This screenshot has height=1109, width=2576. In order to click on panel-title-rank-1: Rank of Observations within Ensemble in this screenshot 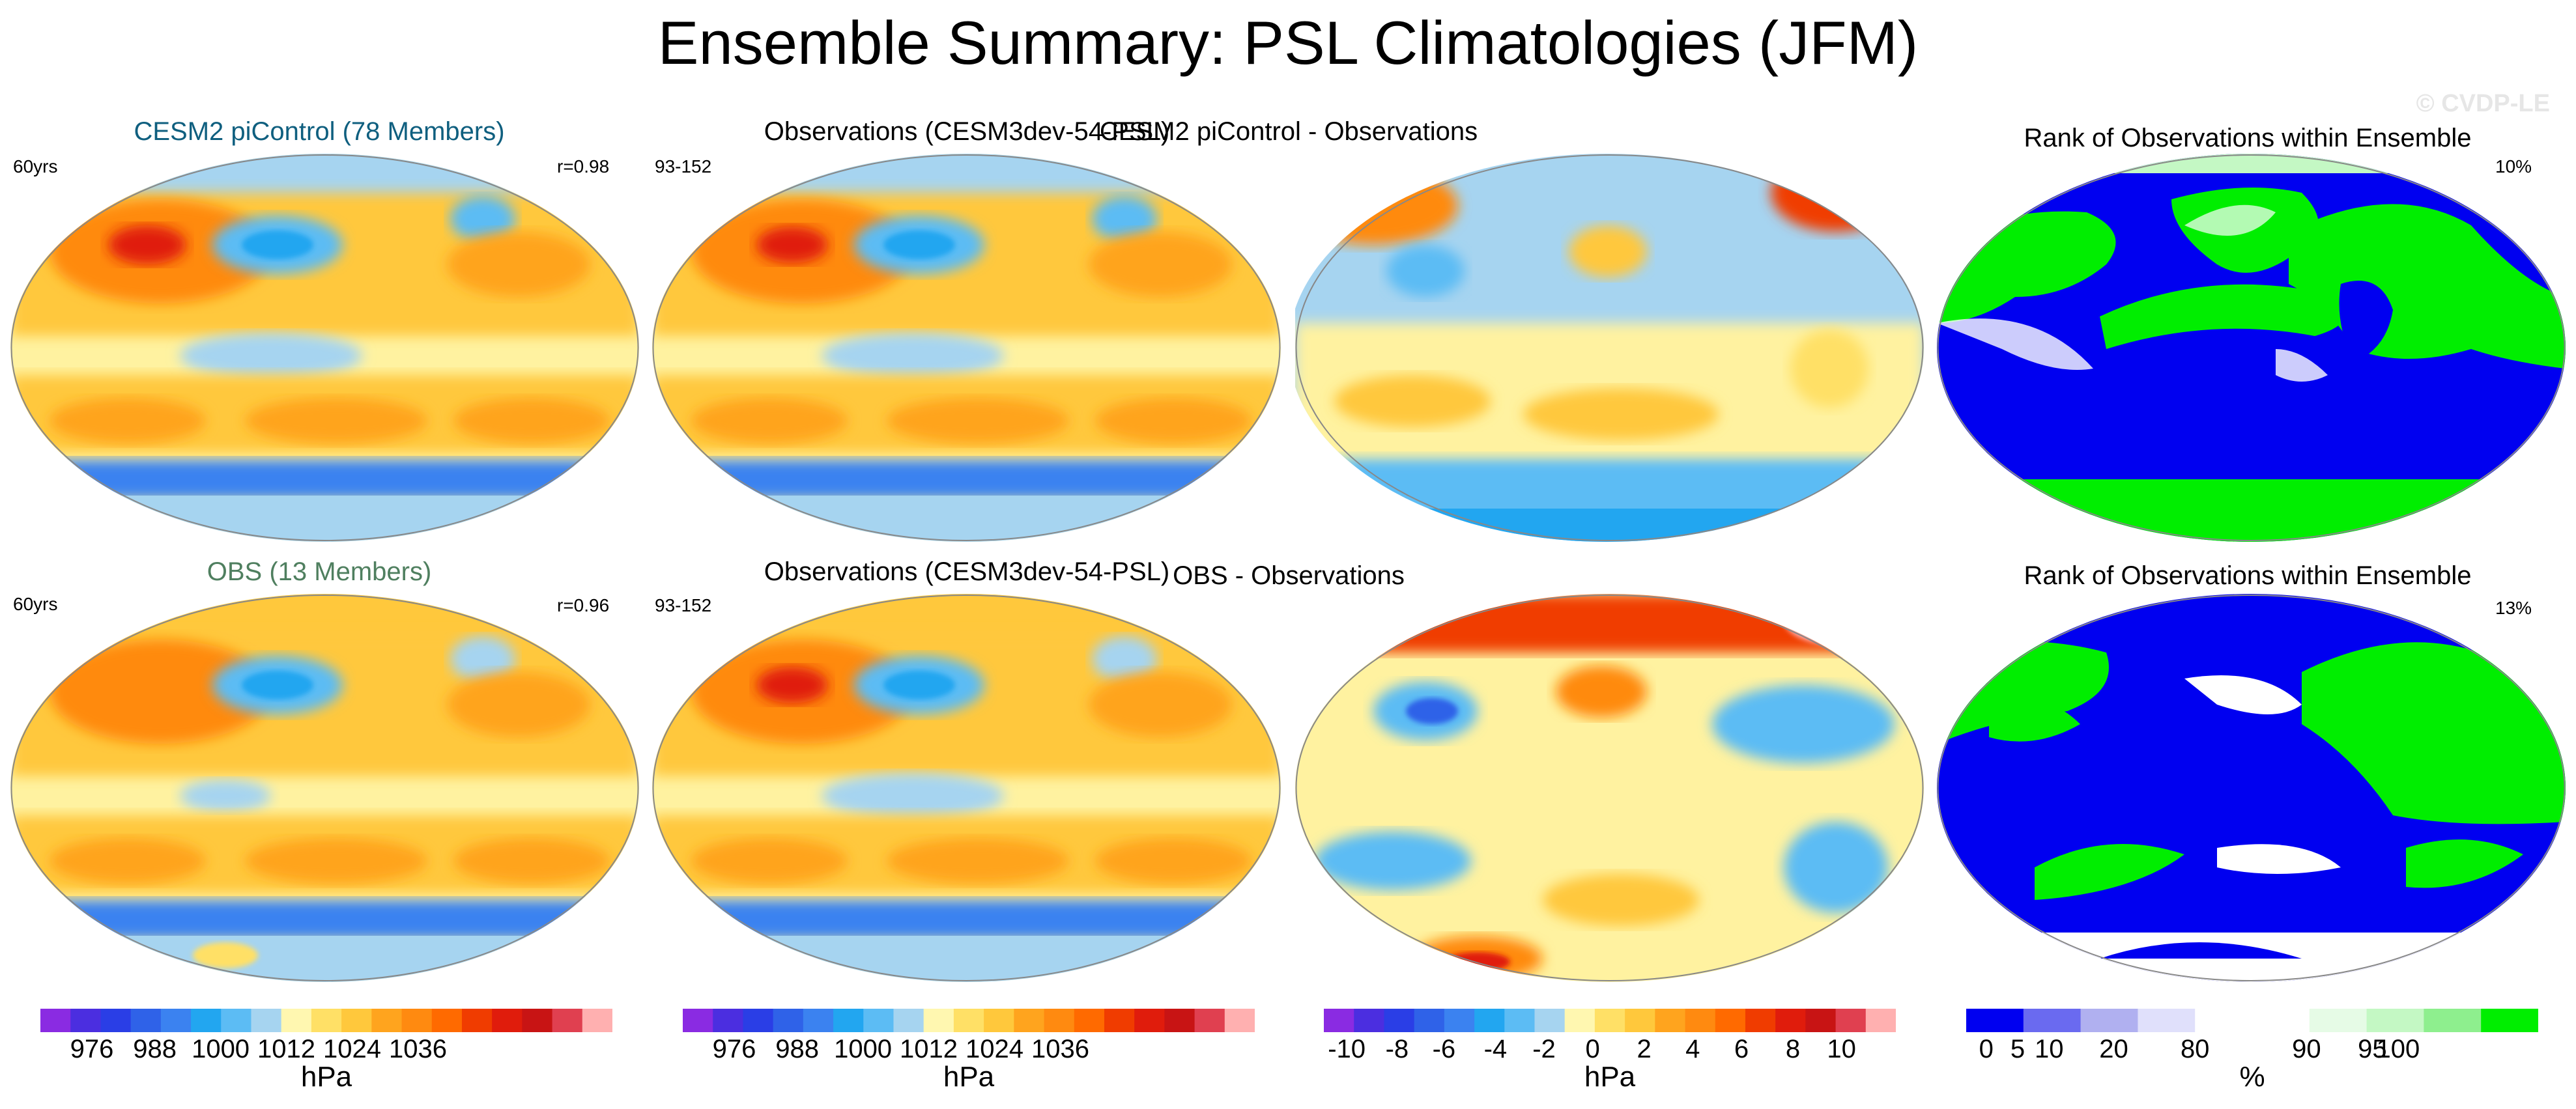, I will do `click(2248, 138)`.